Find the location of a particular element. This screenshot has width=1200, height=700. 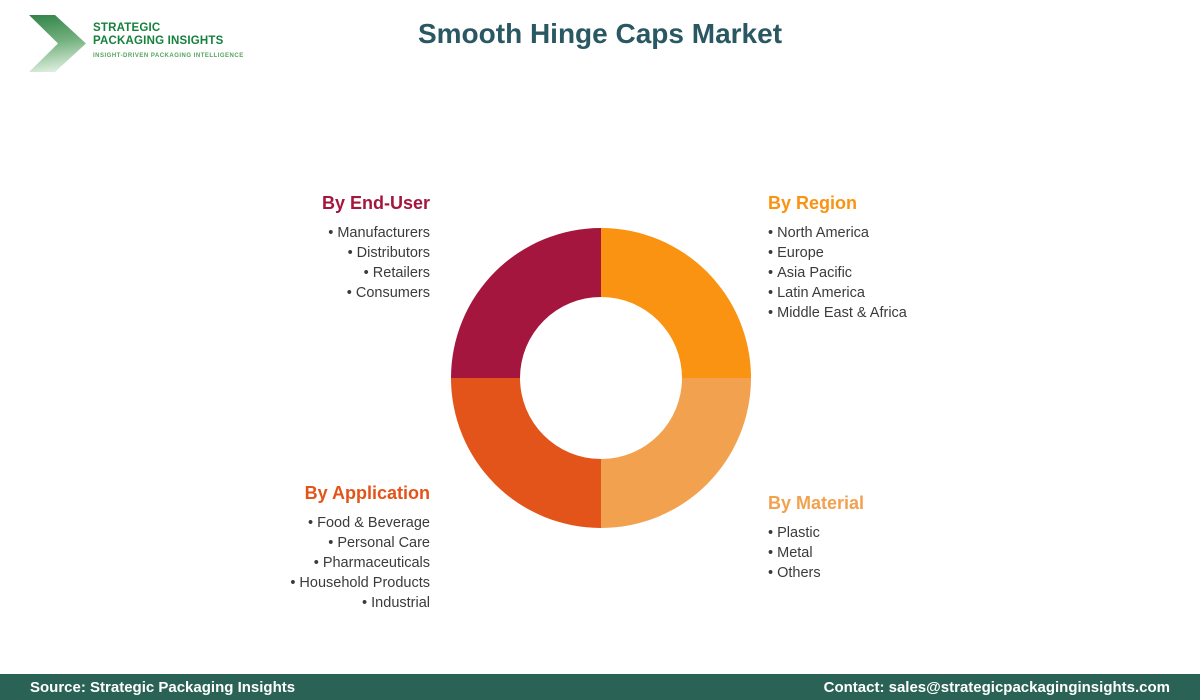

list-item: Europe is located at coordinates (837, 253).